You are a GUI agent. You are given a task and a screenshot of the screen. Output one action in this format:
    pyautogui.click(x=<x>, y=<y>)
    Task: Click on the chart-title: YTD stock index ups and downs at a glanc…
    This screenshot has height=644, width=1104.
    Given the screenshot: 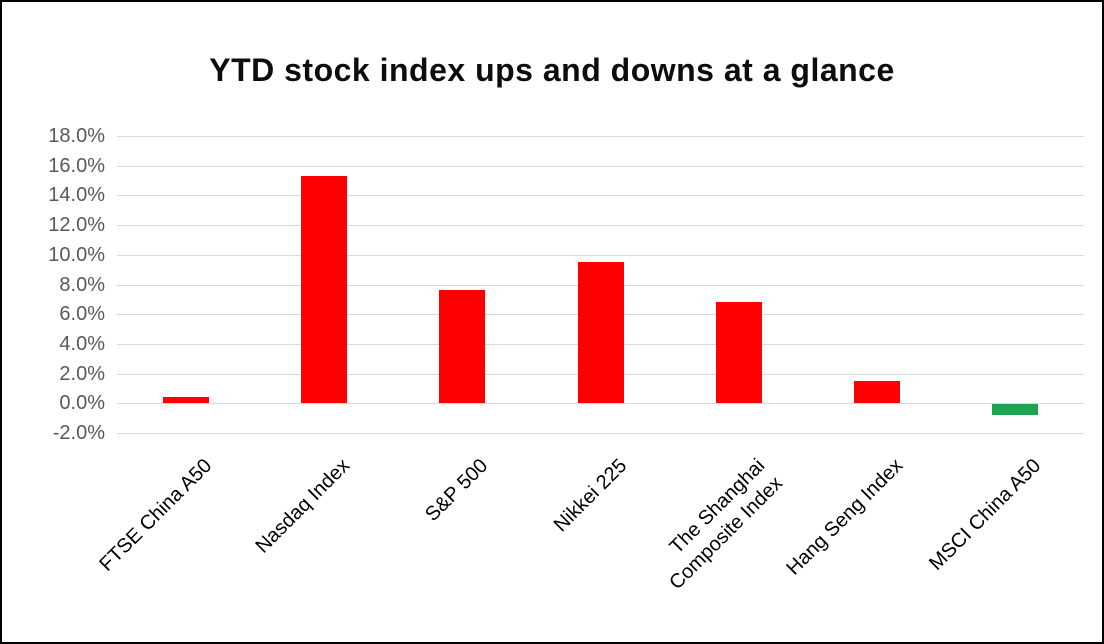 What is the action you would take?
    pyautogui.click(x=552, y=70)
    